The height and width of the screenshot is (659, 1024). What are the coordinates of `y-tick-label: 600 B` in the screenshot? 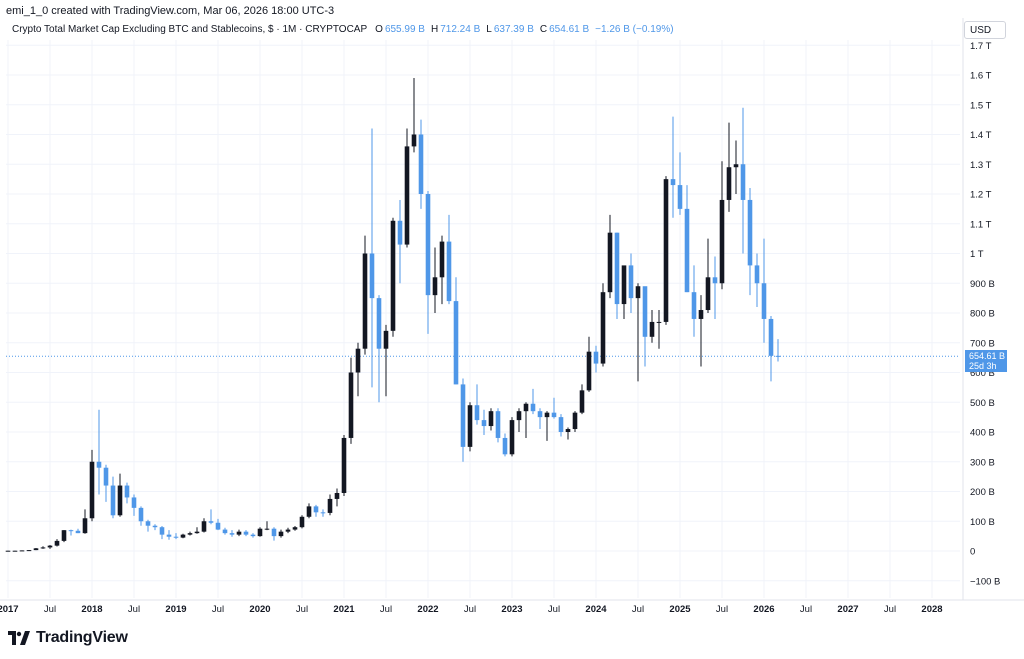 It's located at (982, 373).